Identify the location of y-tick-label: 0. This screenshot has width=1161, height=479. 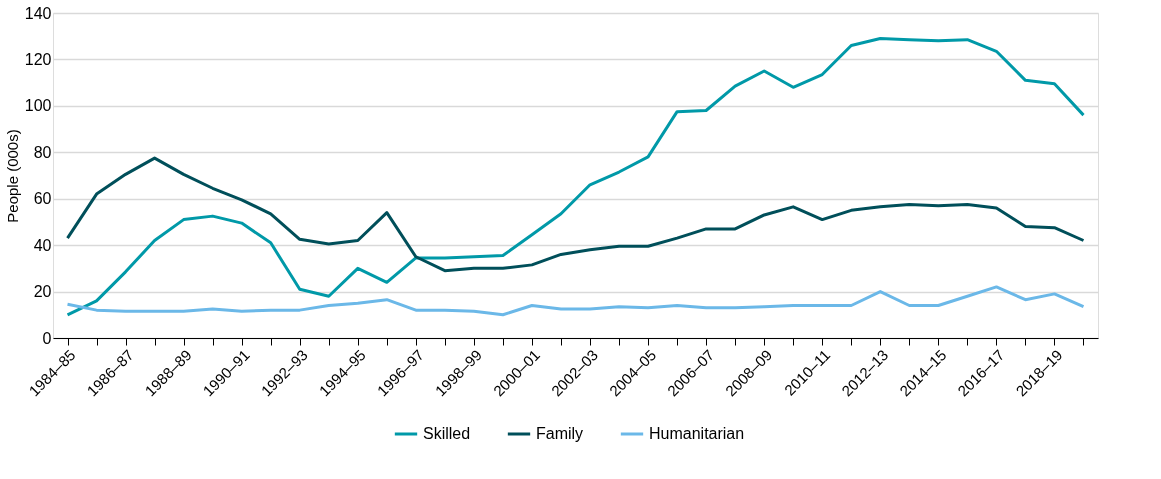
(47, 338).